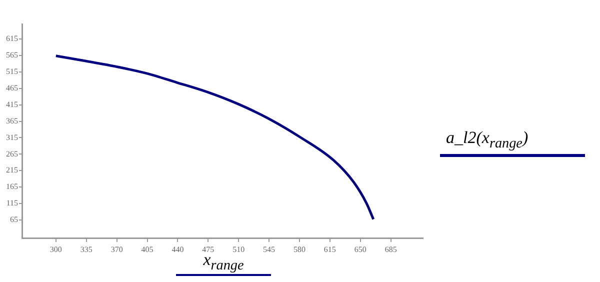 Image resolution: width=600 pixels, height=282 pixels. I want to click on x-tick-label: 510, so click(238, 249).